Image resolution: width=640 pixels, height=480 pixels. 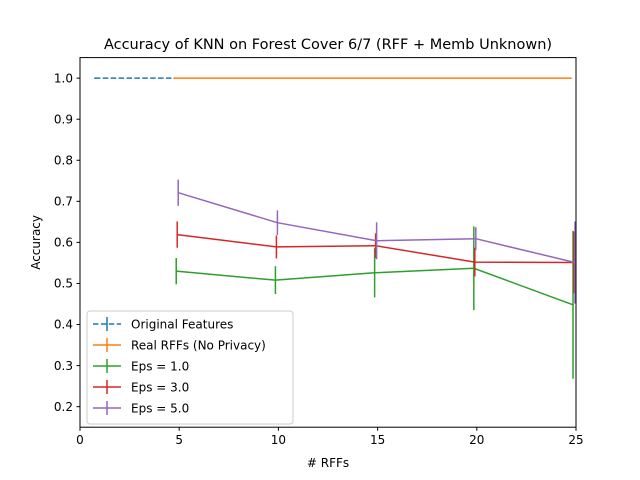 I want to click on legend-item: Eps = 3.0, so click(x=141, y=387).